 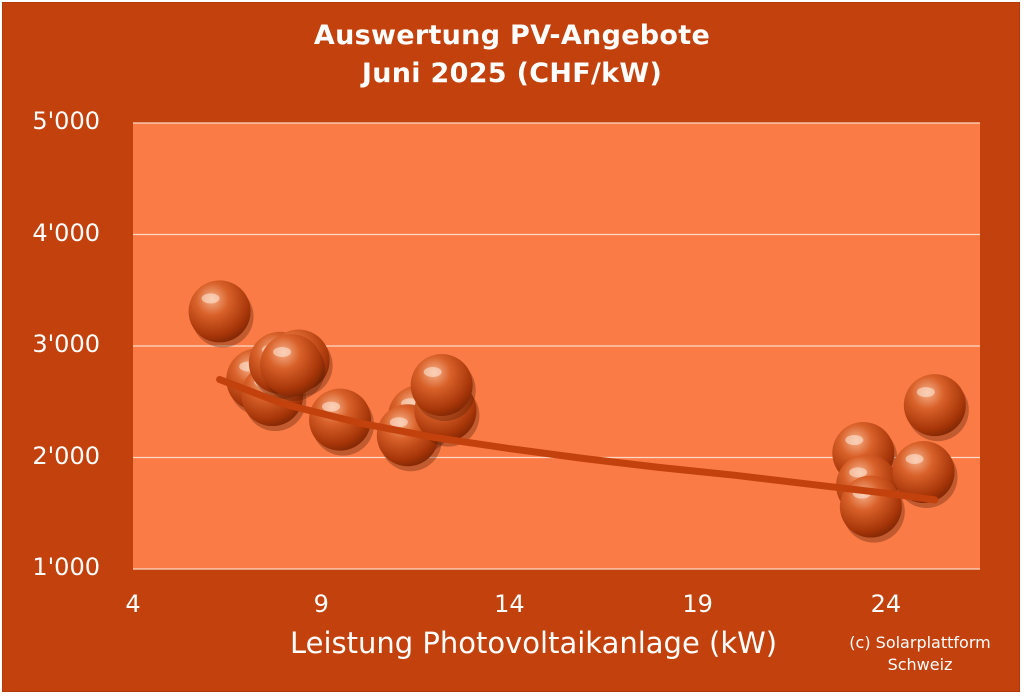 I want to click on chart-subtitle: Juni 2025 (CHF/kW), so click(x=512, y=73).